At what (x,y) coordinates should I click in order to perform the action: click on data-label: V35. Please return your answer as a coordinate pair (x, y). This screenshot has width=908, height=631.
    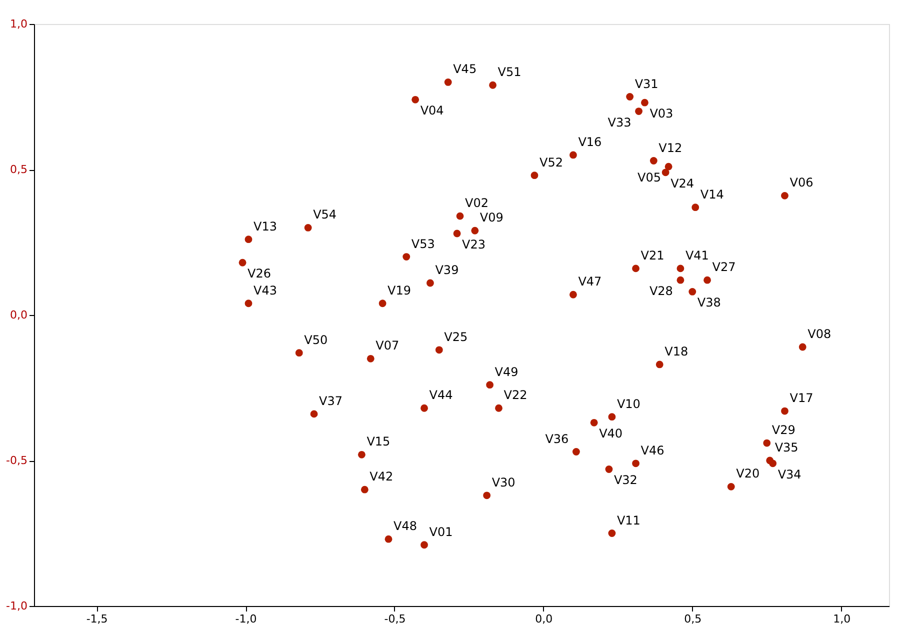
    Looking at the image, I should click on (786, 447).